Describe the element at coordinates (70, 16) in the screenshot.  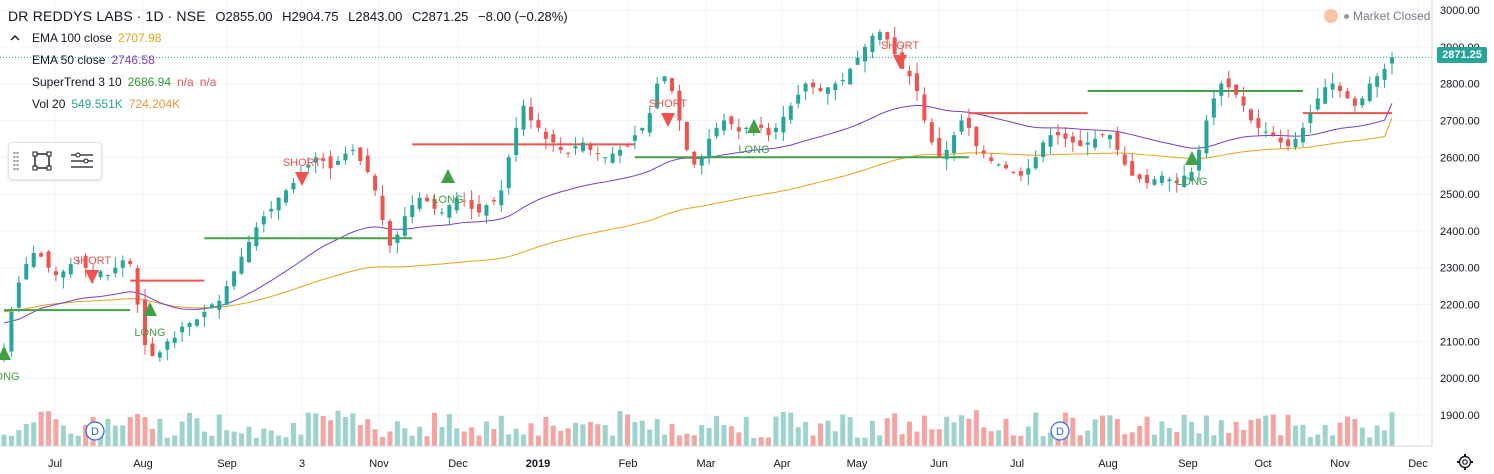
I see `symbol-name: DR REDDYS LABS` at that location.